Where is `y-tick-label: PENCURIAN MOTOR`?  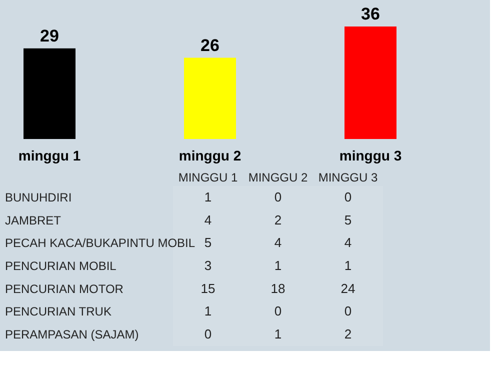
y-tick-label: PENCURIAN MOTOR is located at coordinates (64, 289).